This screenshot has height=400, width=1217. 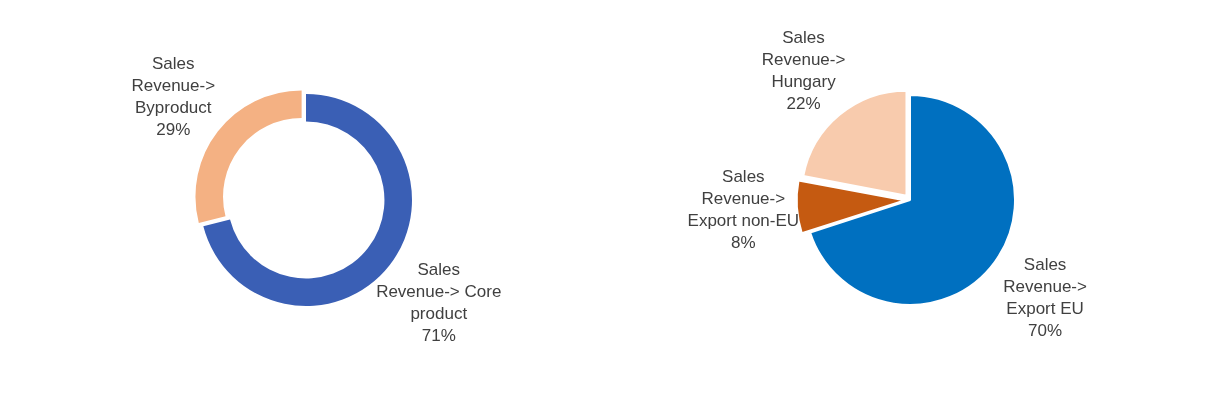 What do you see at coordinates (439, 291) in the screenshot?
I see `slice-label: Sales Revenue-> Core product` at bounding box center [439, 291].